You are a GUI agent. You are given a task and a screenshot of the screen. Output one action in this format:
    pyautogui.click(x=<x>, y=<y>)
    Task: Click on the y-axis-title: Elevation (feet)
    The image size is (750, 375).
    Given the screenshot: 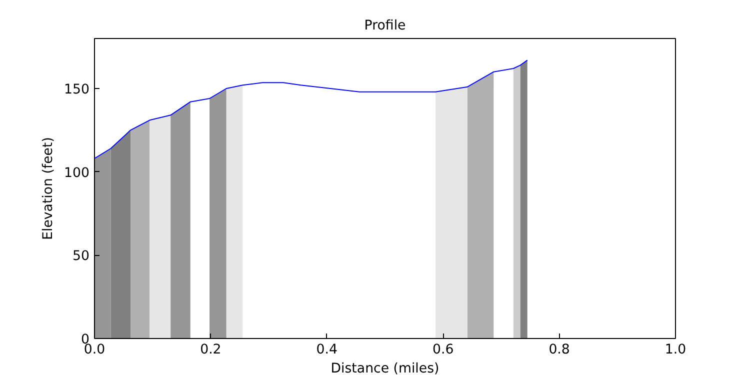 What is the action you would take?
    pyautogui.click(x=48, y=188)
    